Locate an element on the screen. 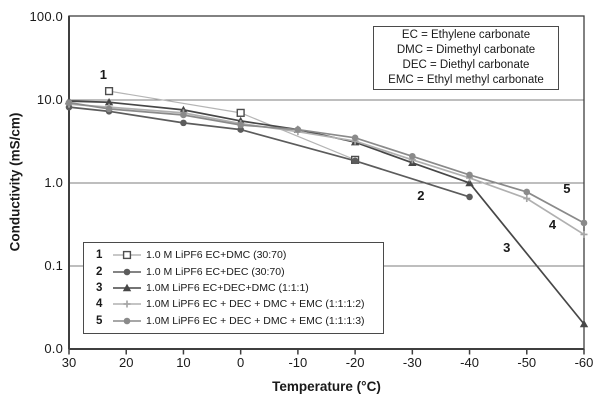 This screenshot has width=600, height=406. x-tick-label: 20 is located at coordinates (126, 362).